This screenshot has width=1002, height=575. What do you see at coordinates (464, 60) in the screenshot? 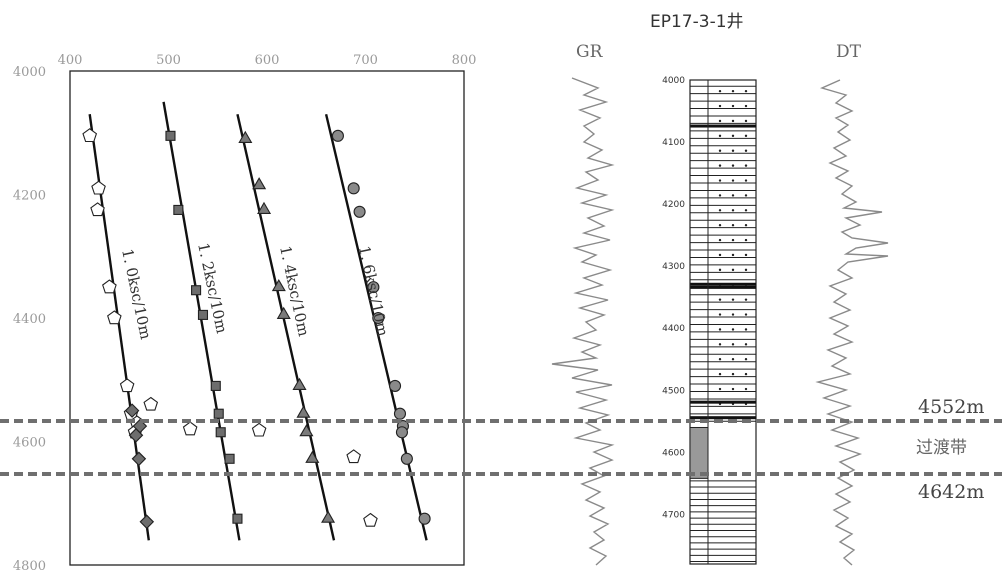
I see `x-tick-4: 800` at bounding box center [464, 60].